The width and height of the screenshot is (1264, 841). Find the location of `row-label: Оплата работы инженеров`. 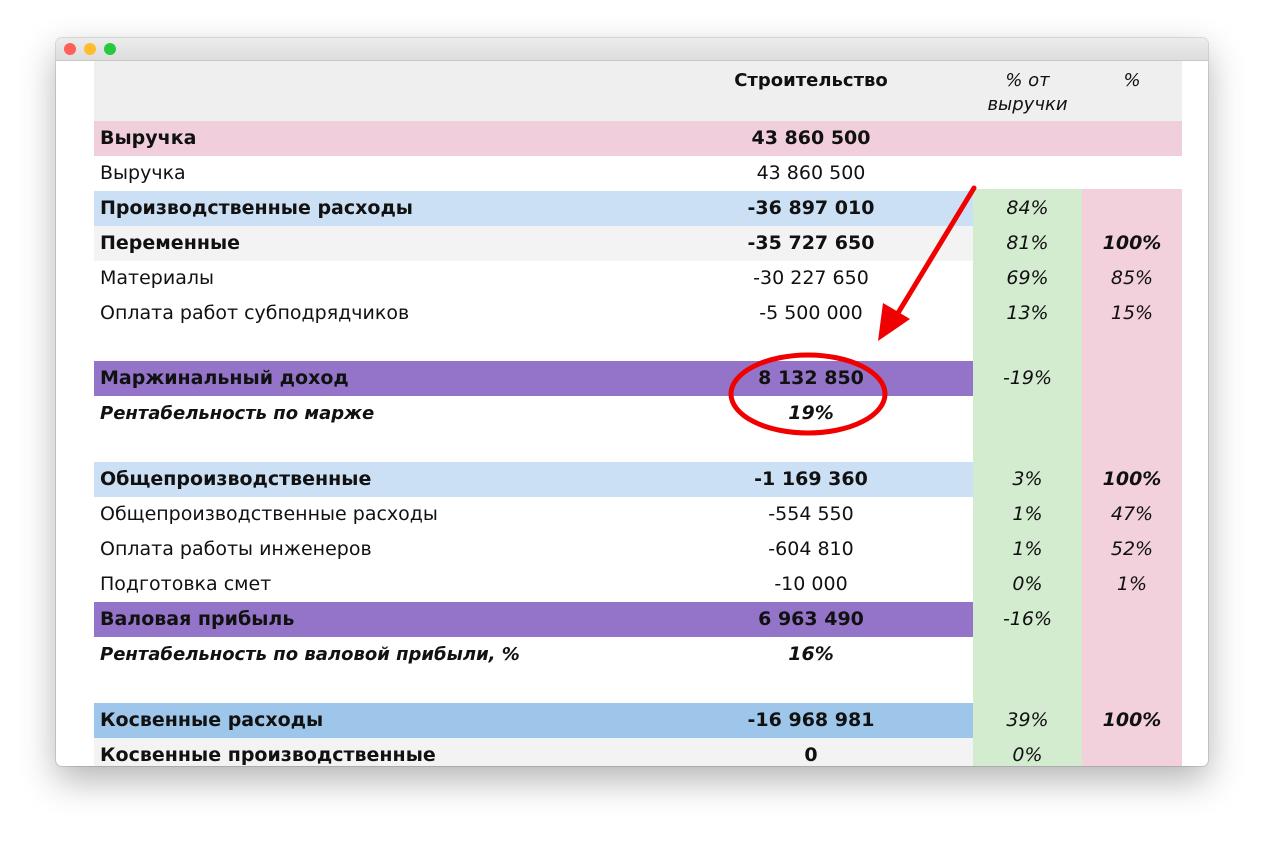

row-label: Оплата работы инженеров is located at coordinates (236, 549).